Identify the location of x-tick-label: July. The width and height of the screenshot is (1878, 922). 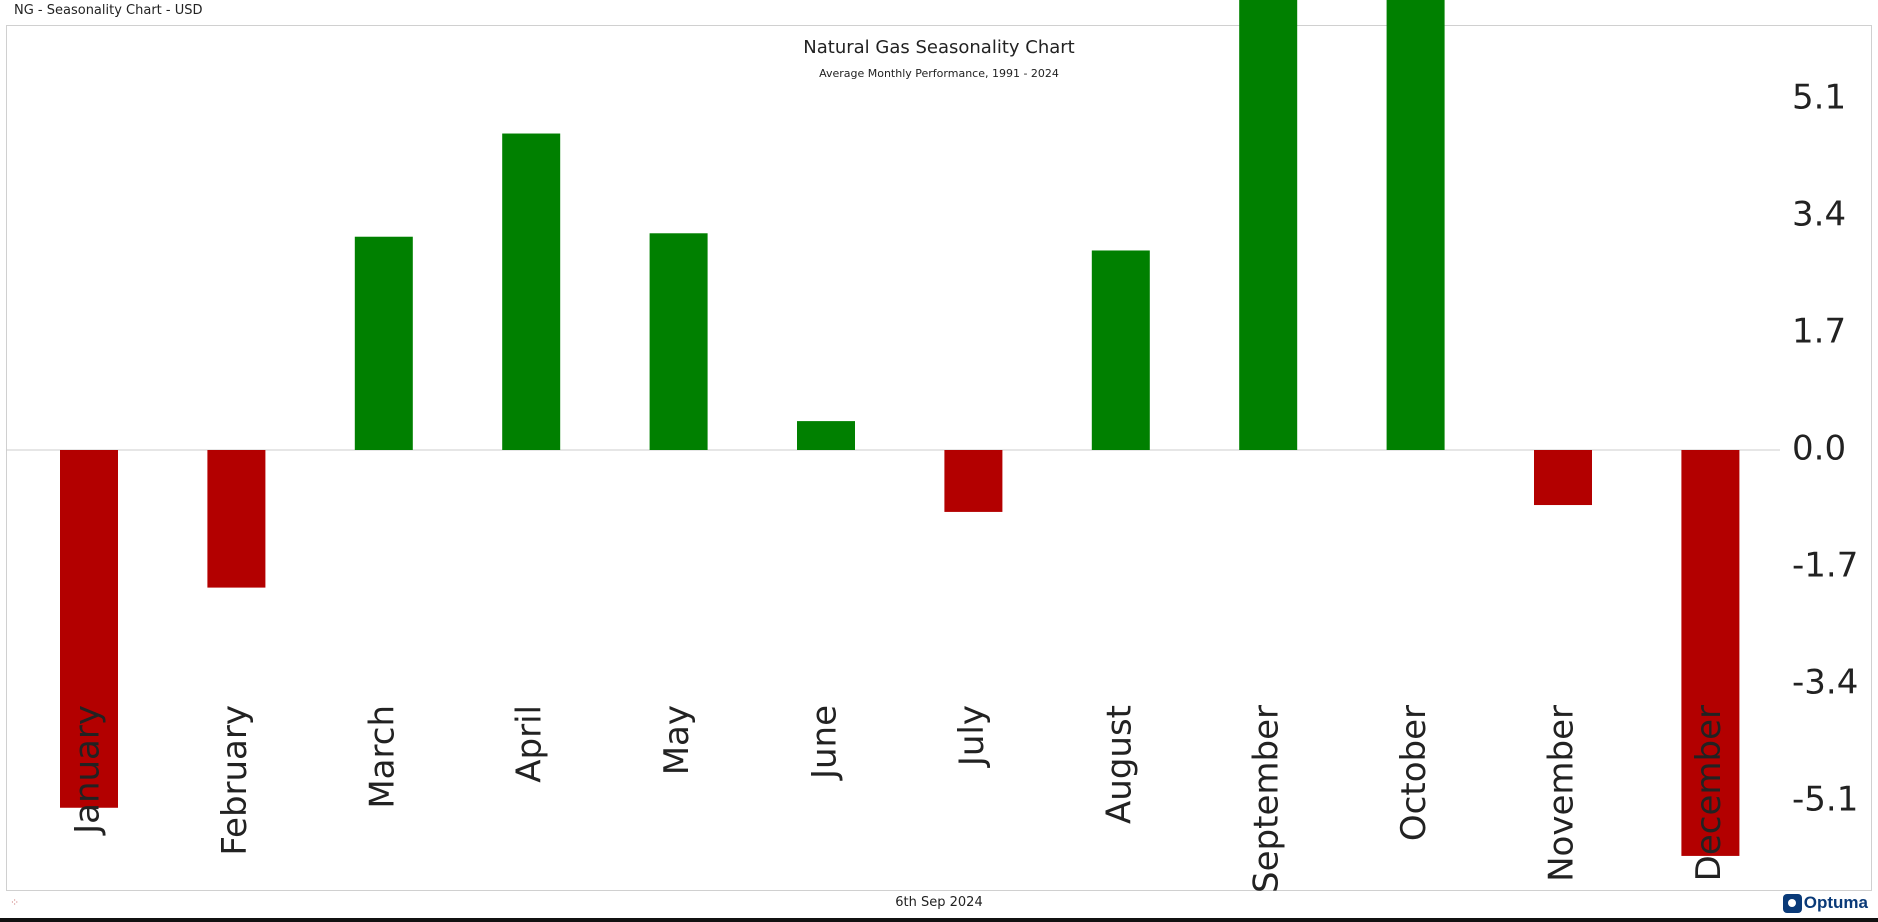
(972, 736).